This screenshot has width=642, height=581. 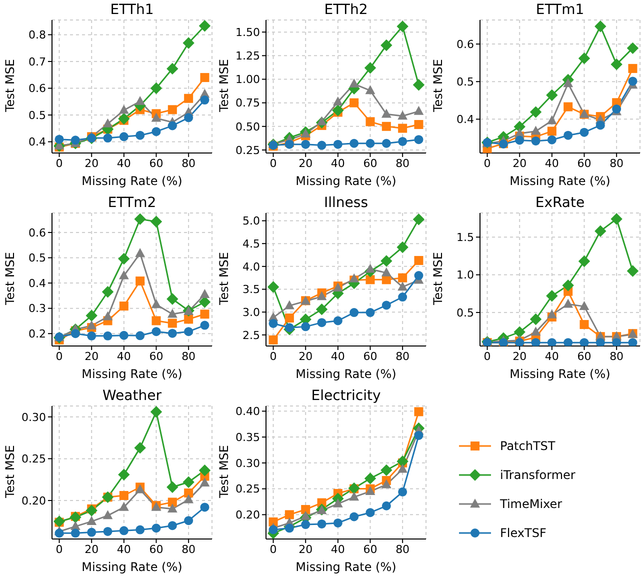 I want to click on y-tick-label: 0.6, so click(x=37, y=233).